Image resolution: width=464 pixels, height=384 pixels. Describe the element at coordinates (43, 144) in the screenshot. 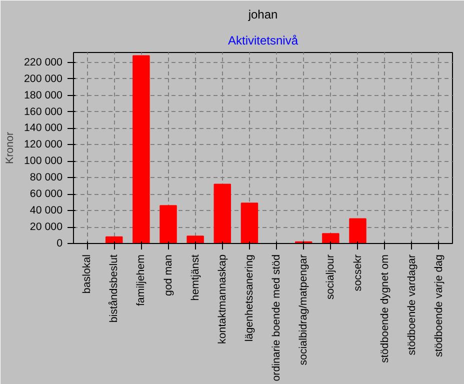

I see `y-tick-label: 120 000` at that location.